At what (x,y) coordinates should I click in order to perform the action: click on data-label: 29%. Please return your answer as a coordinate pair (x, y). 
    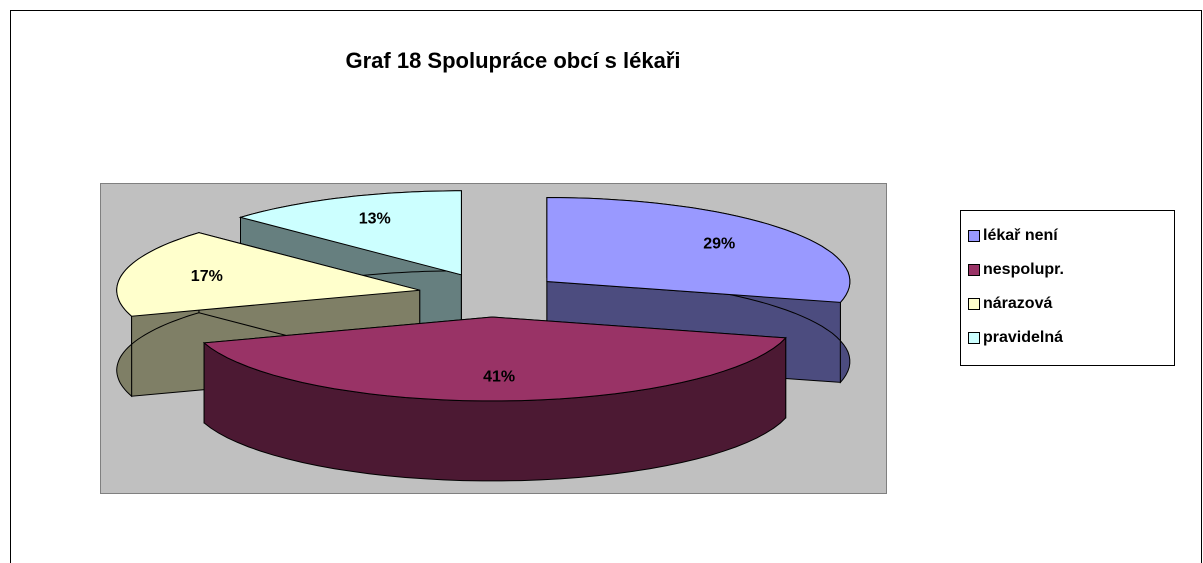
    Looking at the image, I should click on (719, 244).